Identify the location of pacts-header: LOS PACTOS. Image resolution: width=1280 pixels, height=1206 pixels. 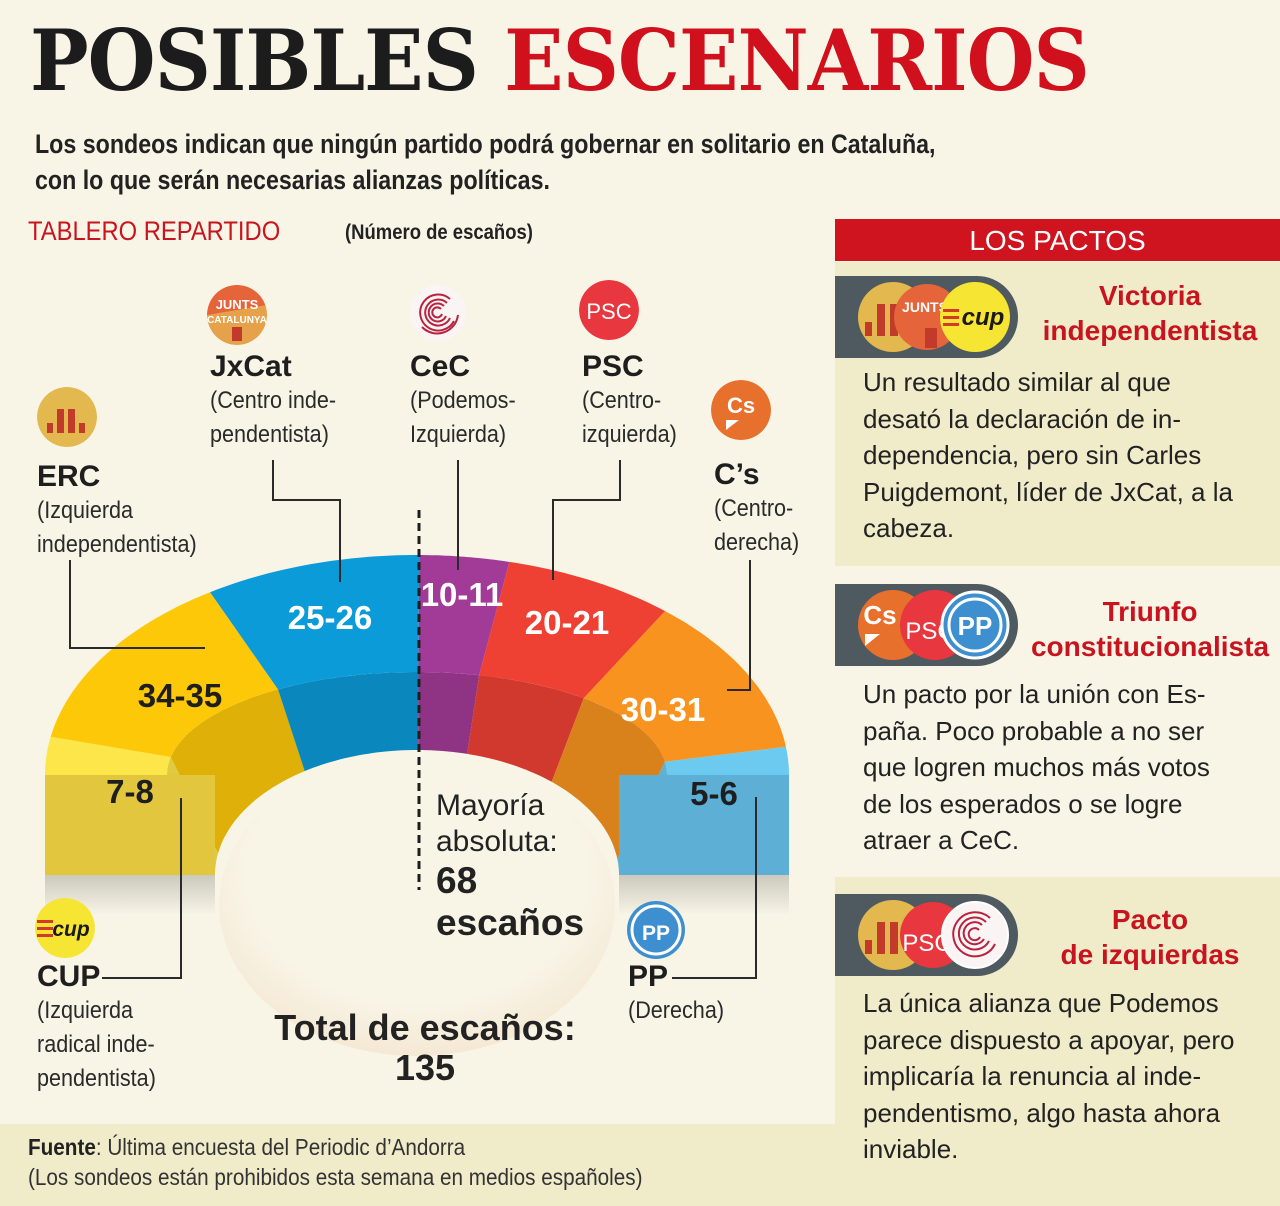
(1057, 240).